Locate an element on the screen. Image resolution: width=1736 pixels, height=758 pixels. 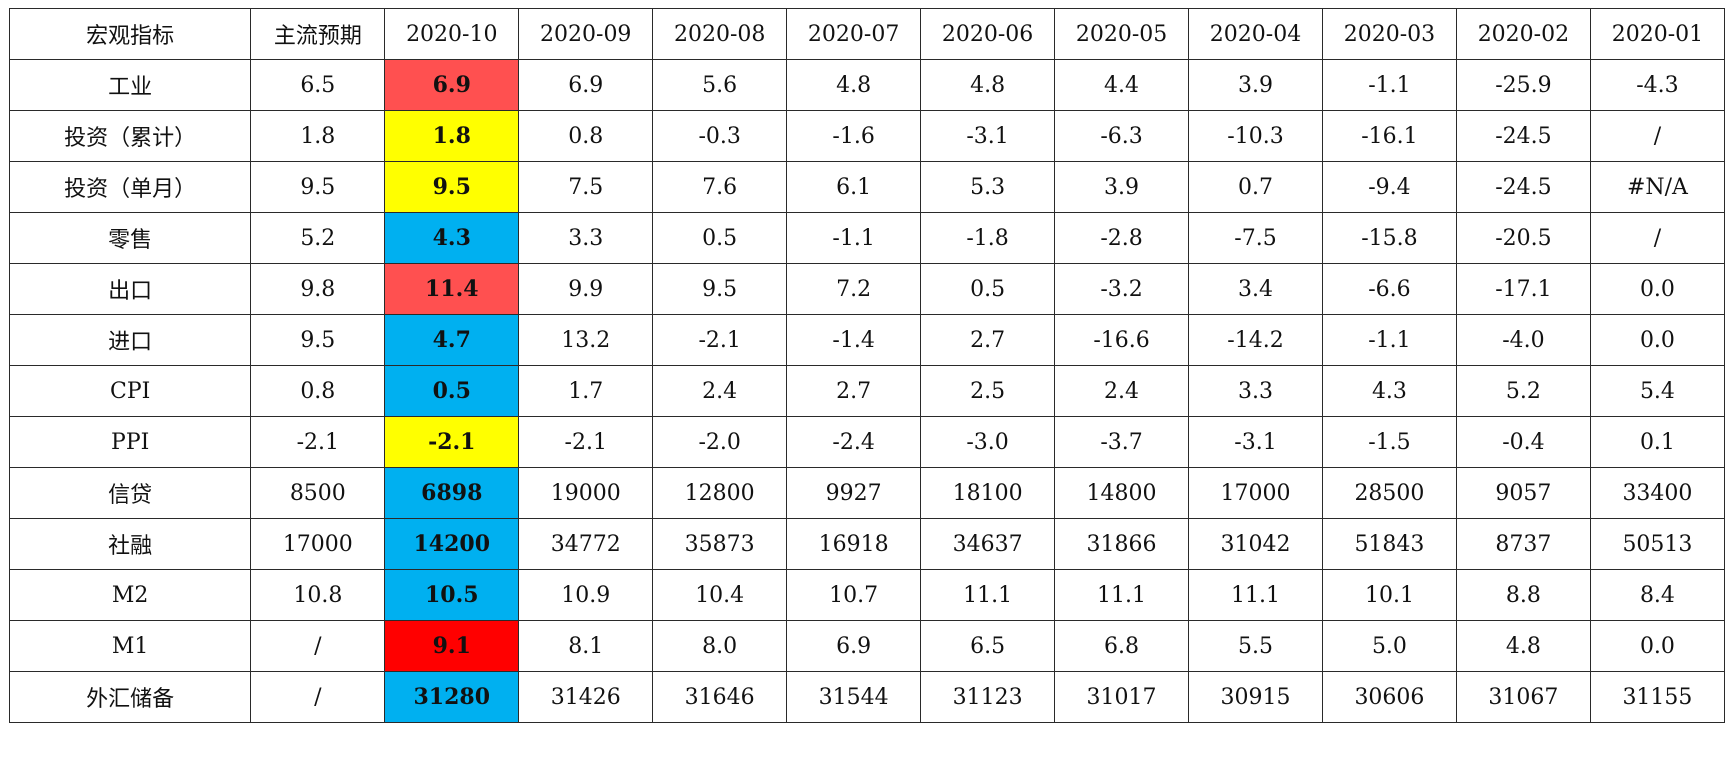
history-cell: -7.5 is located at coordinates (1255, 238).